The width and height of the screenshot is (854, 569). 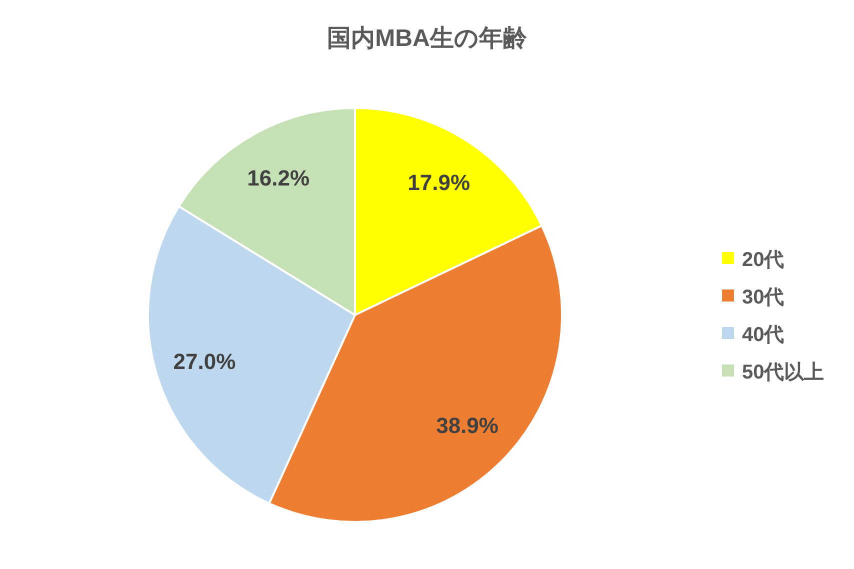 I want to click on data-label: 16.2%, so click(x=278, y=178).